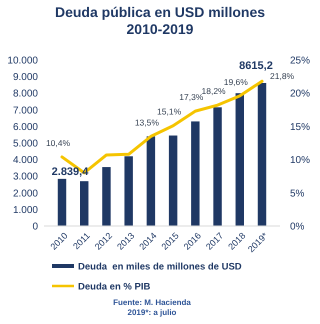 The image size is (320, 324). Describe the element at coordinates (25, 210) in the screenshot. I see `y-tick-label: 1.000` at that location.